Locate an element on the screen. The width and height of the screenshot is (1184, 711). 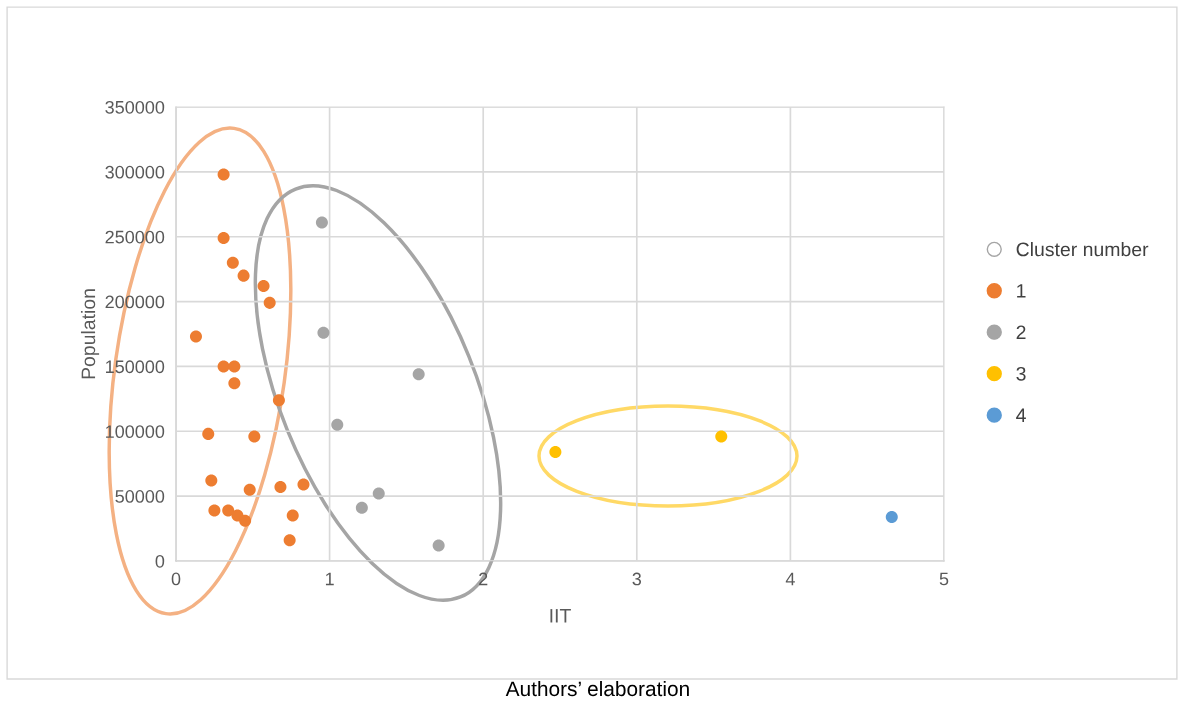
legend-title: Cluster number is located at coordinates (1082, 249).